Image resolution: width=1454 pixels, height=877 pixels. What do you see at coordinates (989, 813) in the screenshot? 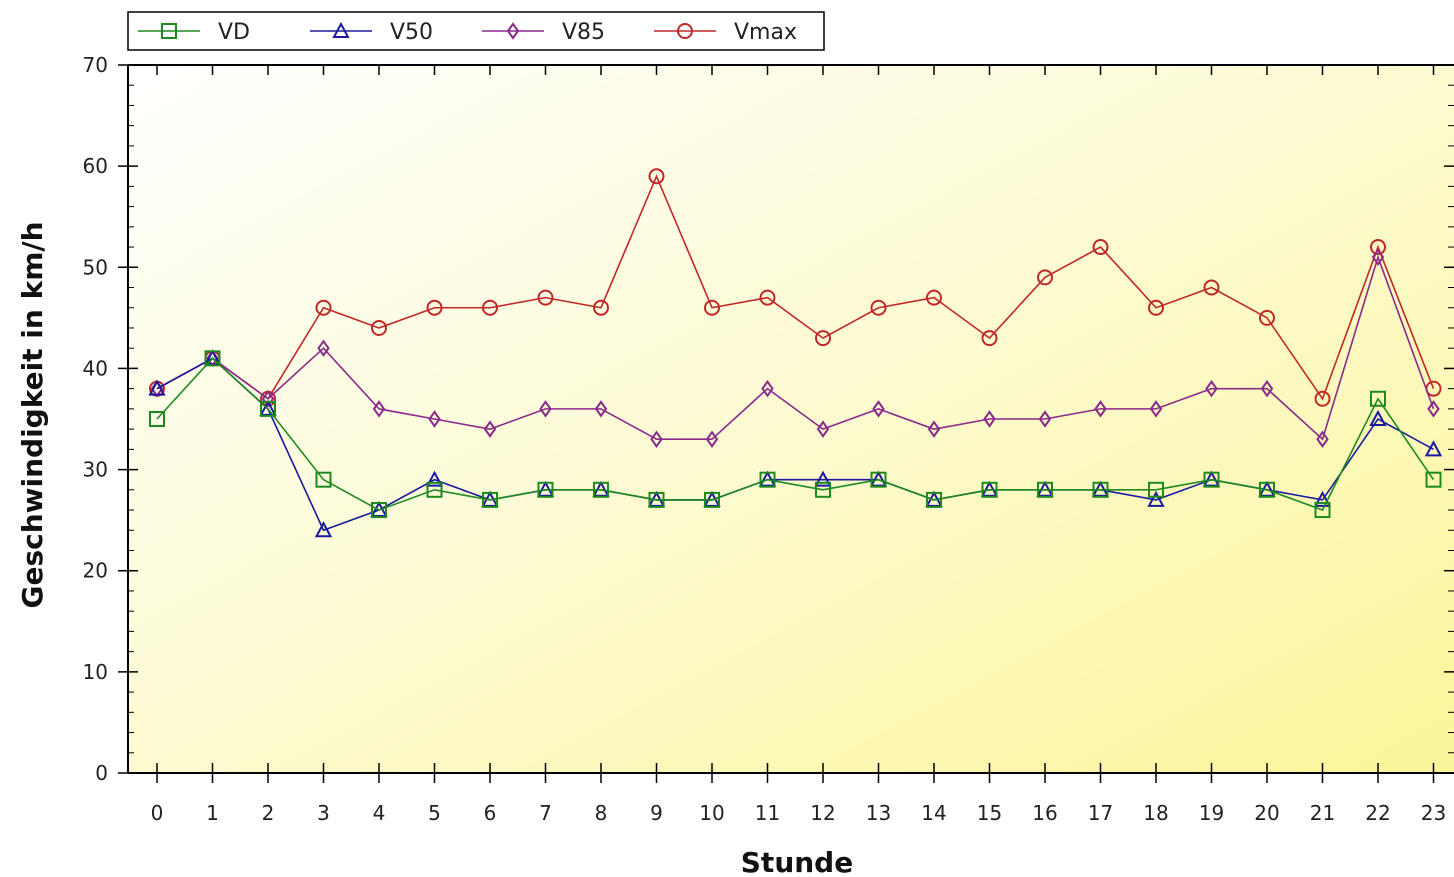
I see `x-tick-label: 15` at bounding box center [989, 813].